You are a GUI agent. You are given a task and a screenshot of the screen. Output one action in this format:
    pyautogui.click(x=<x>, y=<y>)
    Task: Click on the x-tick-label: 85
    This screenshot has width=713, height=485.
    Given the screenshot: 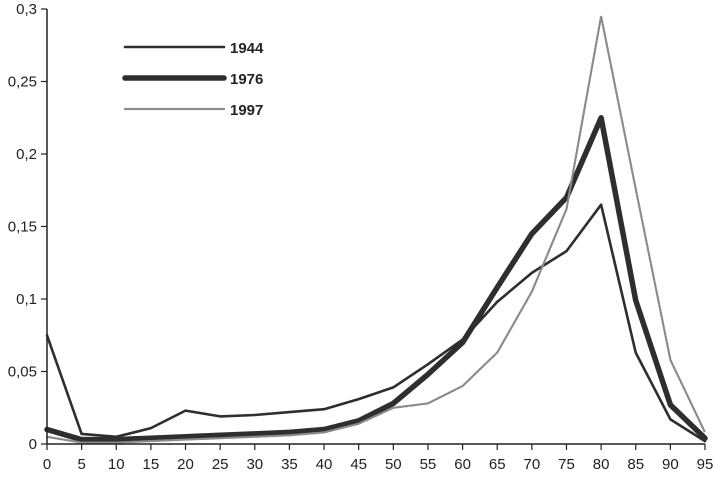 What is the action you would take?
    pyautogui.click(x=635, y=464)
    